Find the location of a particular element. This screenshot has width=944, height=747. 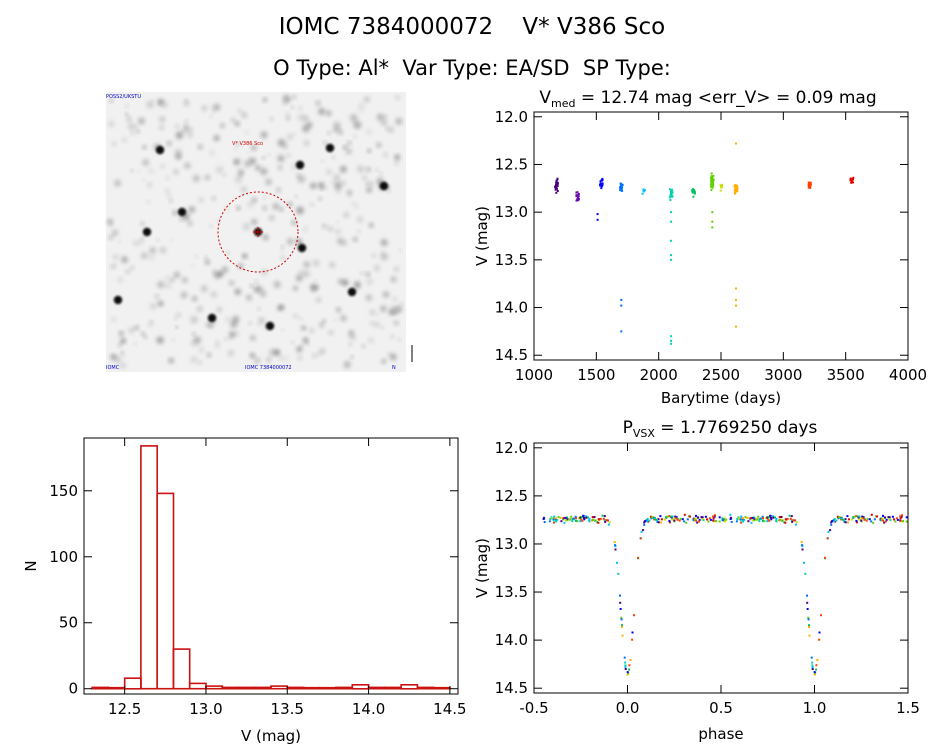

finder-star-field is located at coordinates (255, 231).